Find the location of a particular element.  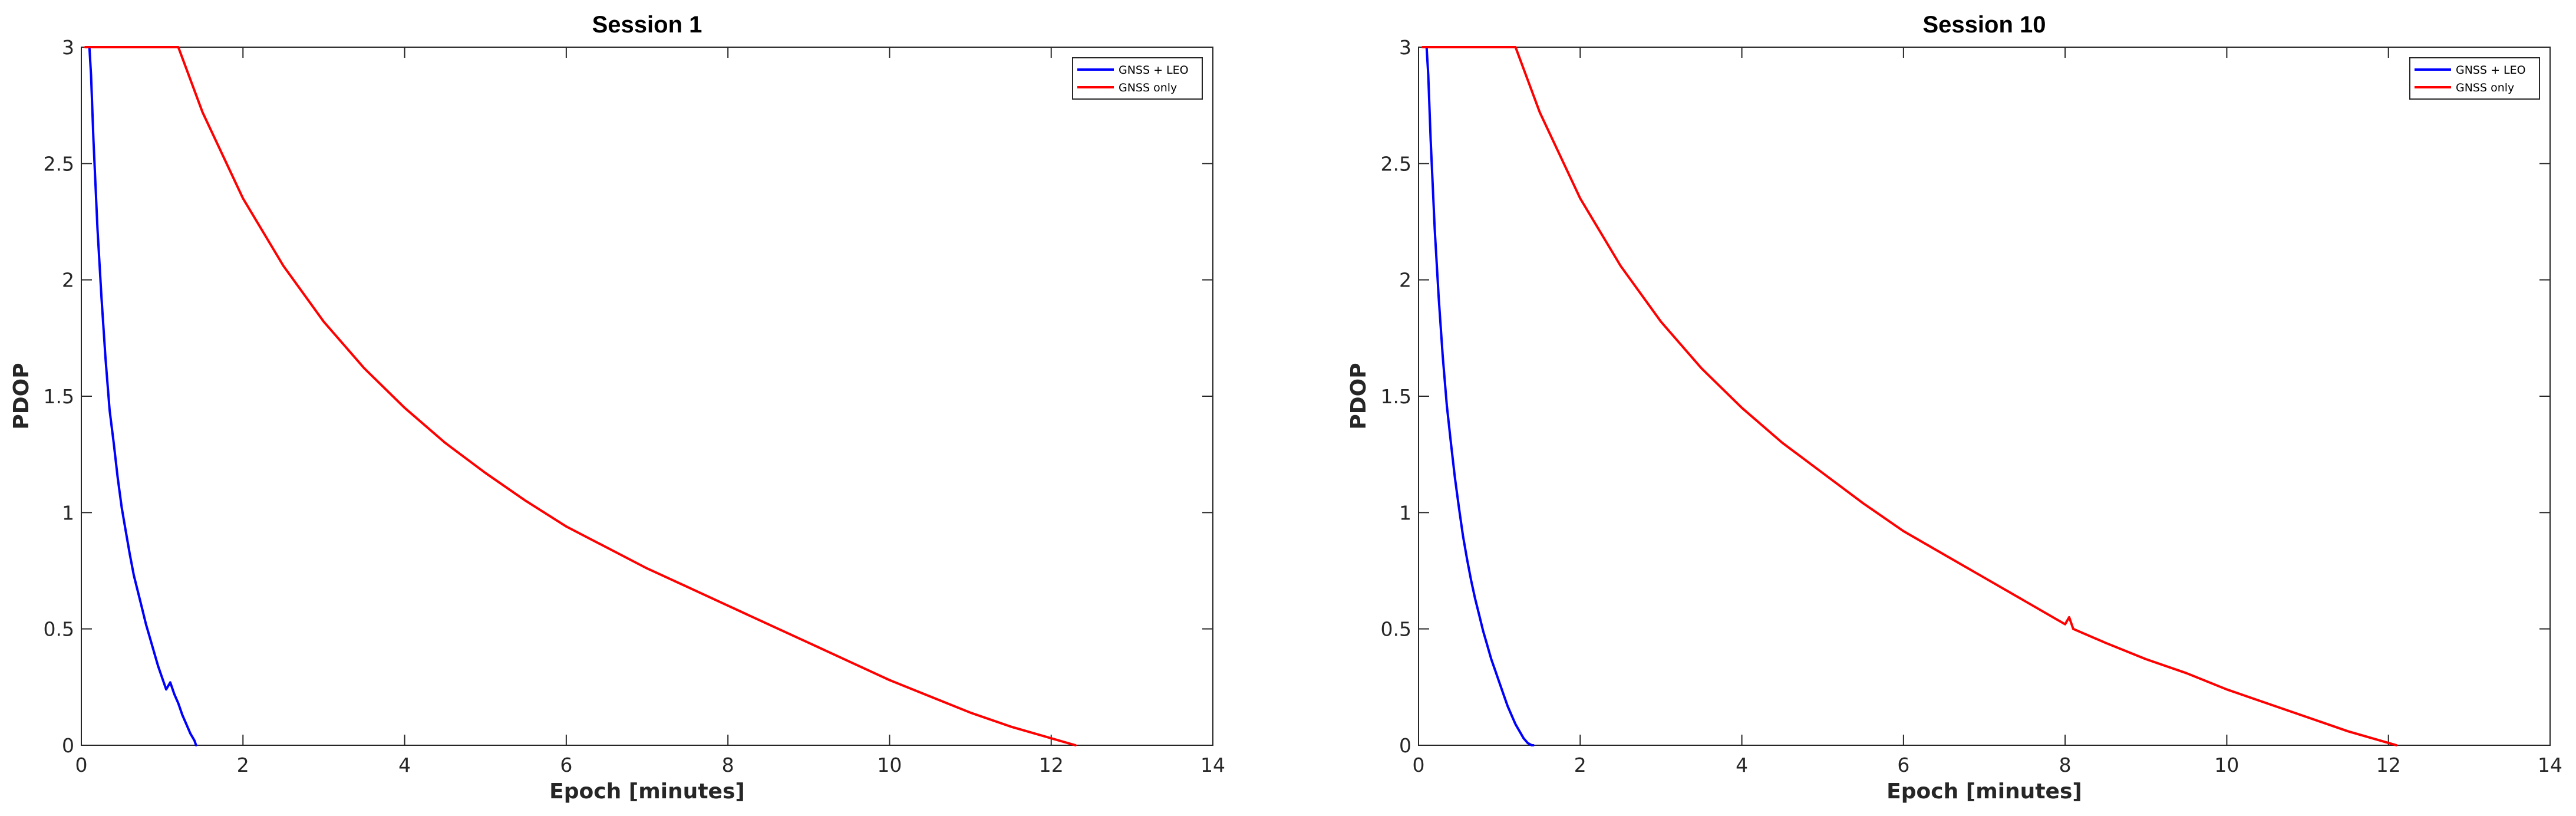

chart-2-legend-box is located at coordinates (2474, 78).